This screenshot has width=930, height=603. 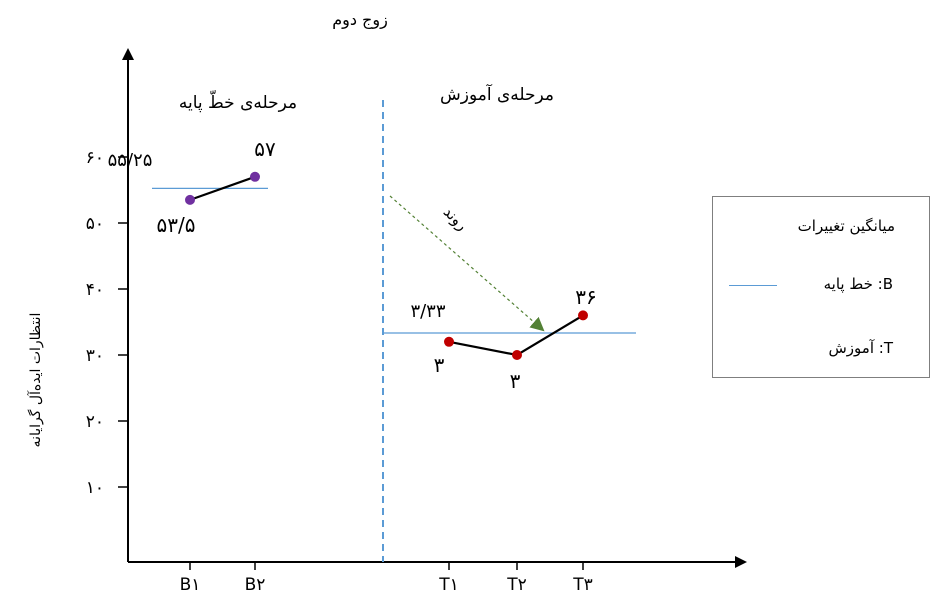 What do you see at coordinates (582, 585) in the screenshot?
I see `x-tick-label: T۳` at bounding box center [582, 585].